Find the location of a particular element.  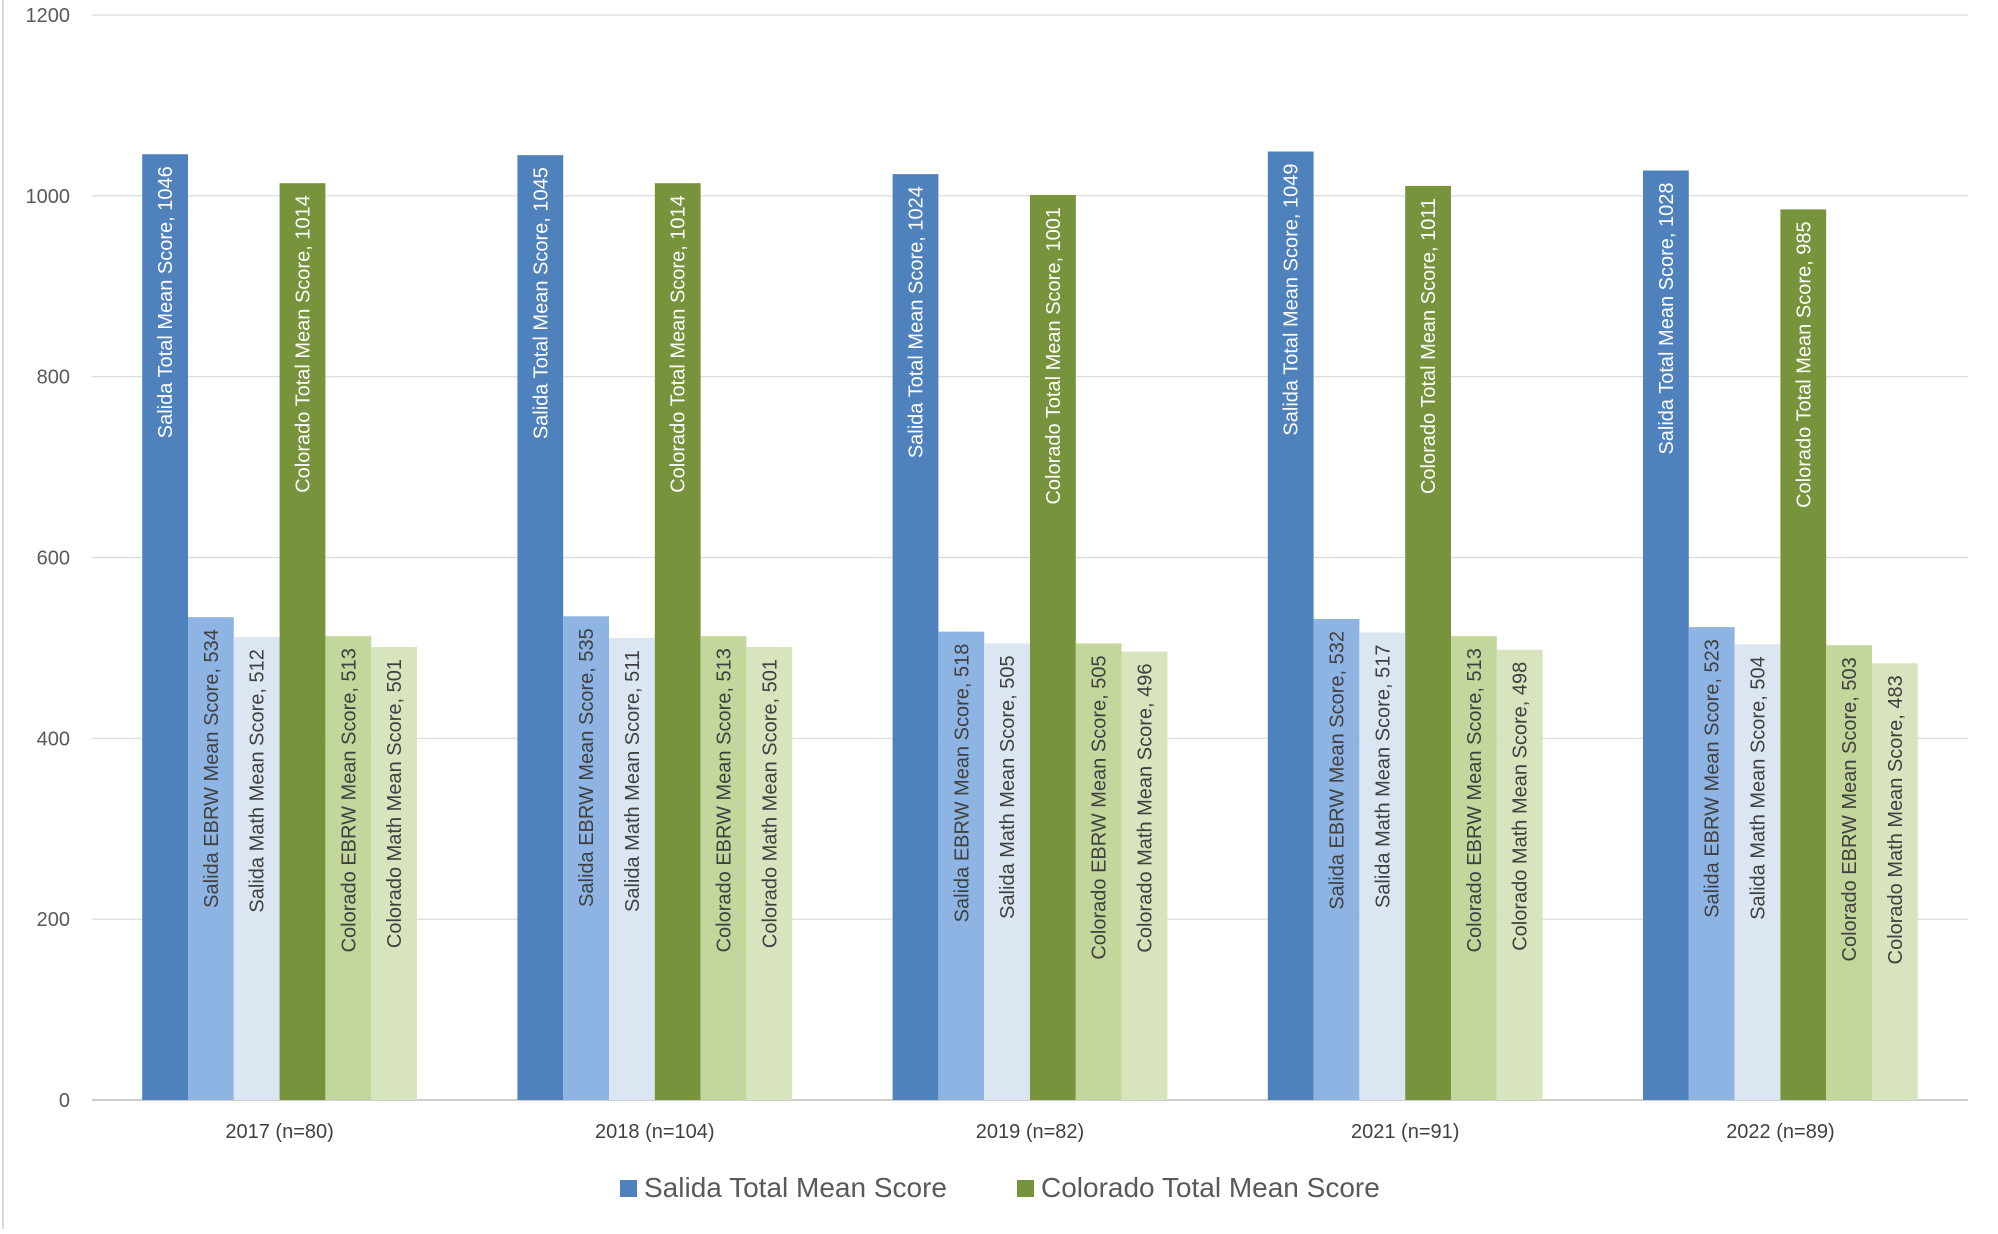

y-tick-label: 1200 is located at coordinates (48, 16).